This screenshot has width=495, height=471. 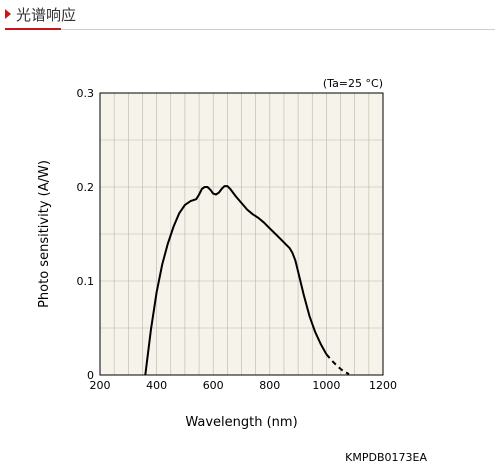 What do you see at coordinates (213, 385) in the screenshot?
I see `x-tick-label: 600` at bounding box center [213, 385].